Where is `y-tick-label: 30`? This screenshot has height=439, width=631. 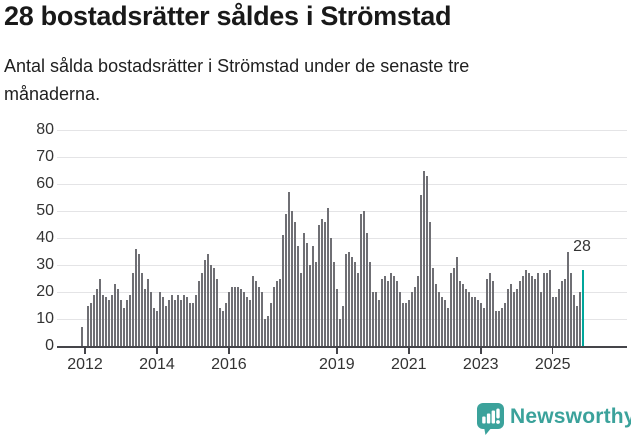 y-tick-label: 30 is located at coordinates (45, 264).